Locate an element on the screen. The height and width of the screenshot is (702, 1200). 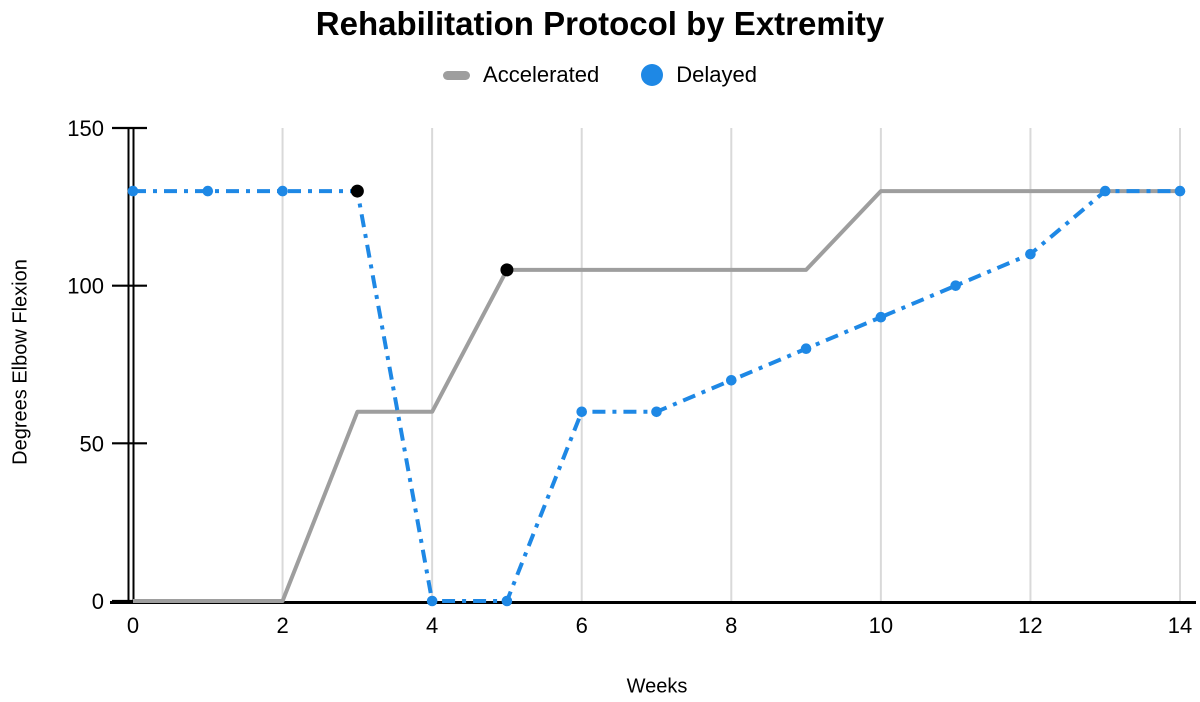
legend: Accelerated Delayed is located at coordinates (600, 75).